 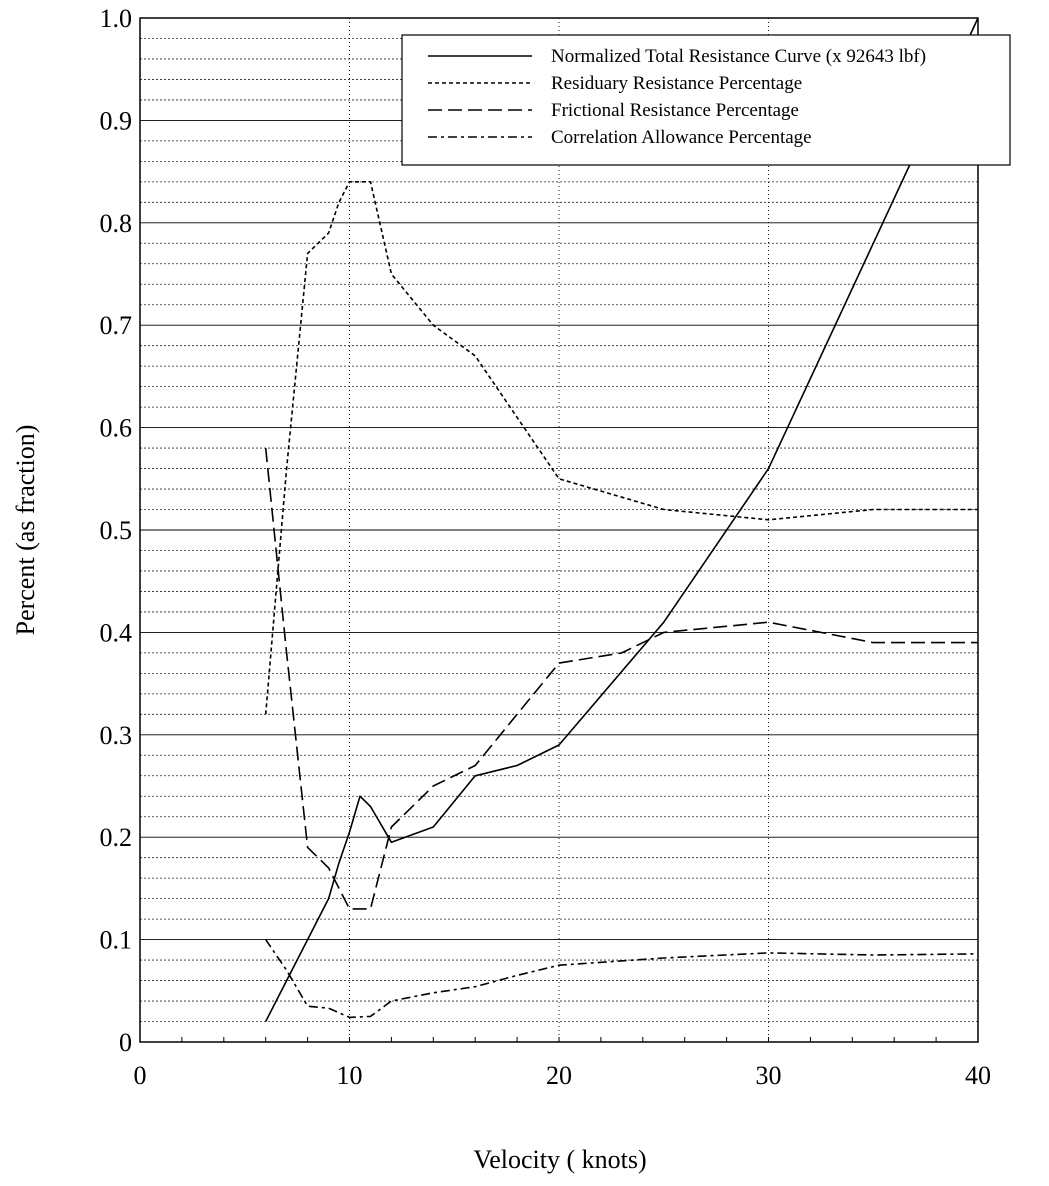 I want to click on y-tick-label: 0.1, so click(x=116, y=940).